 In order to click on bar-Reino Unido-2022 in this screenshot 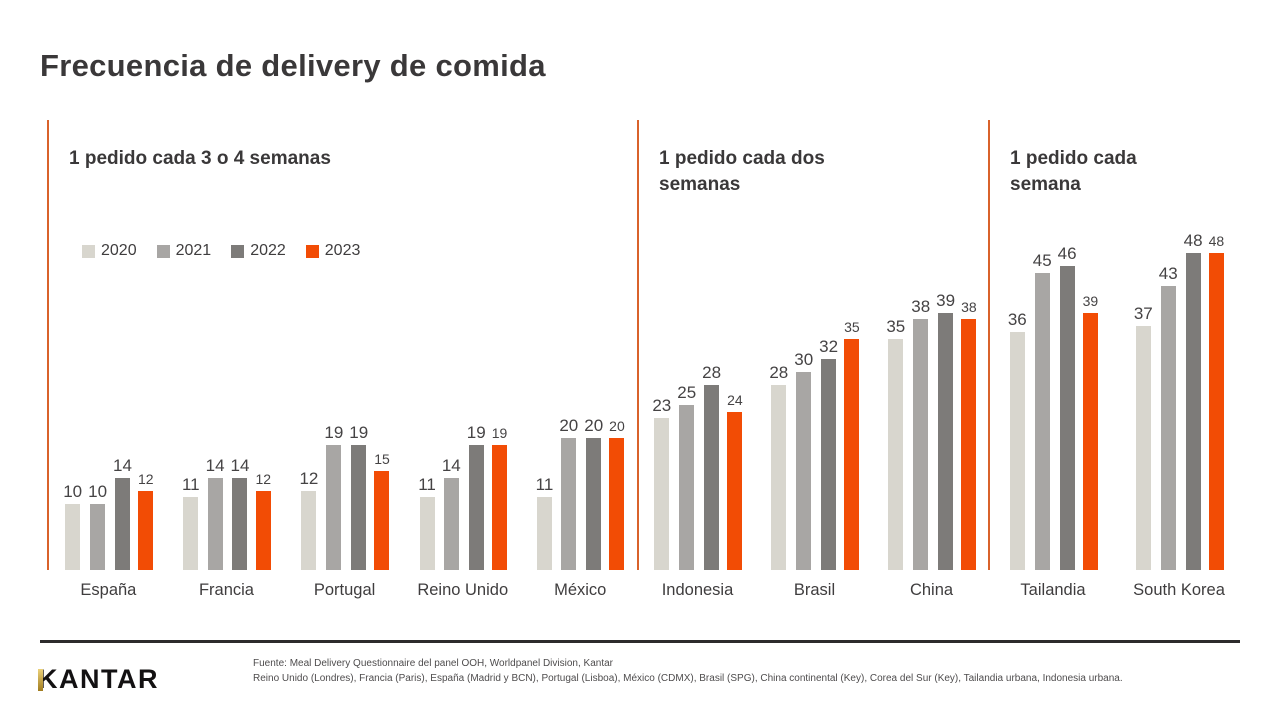, I will do `click(476, 507)`.